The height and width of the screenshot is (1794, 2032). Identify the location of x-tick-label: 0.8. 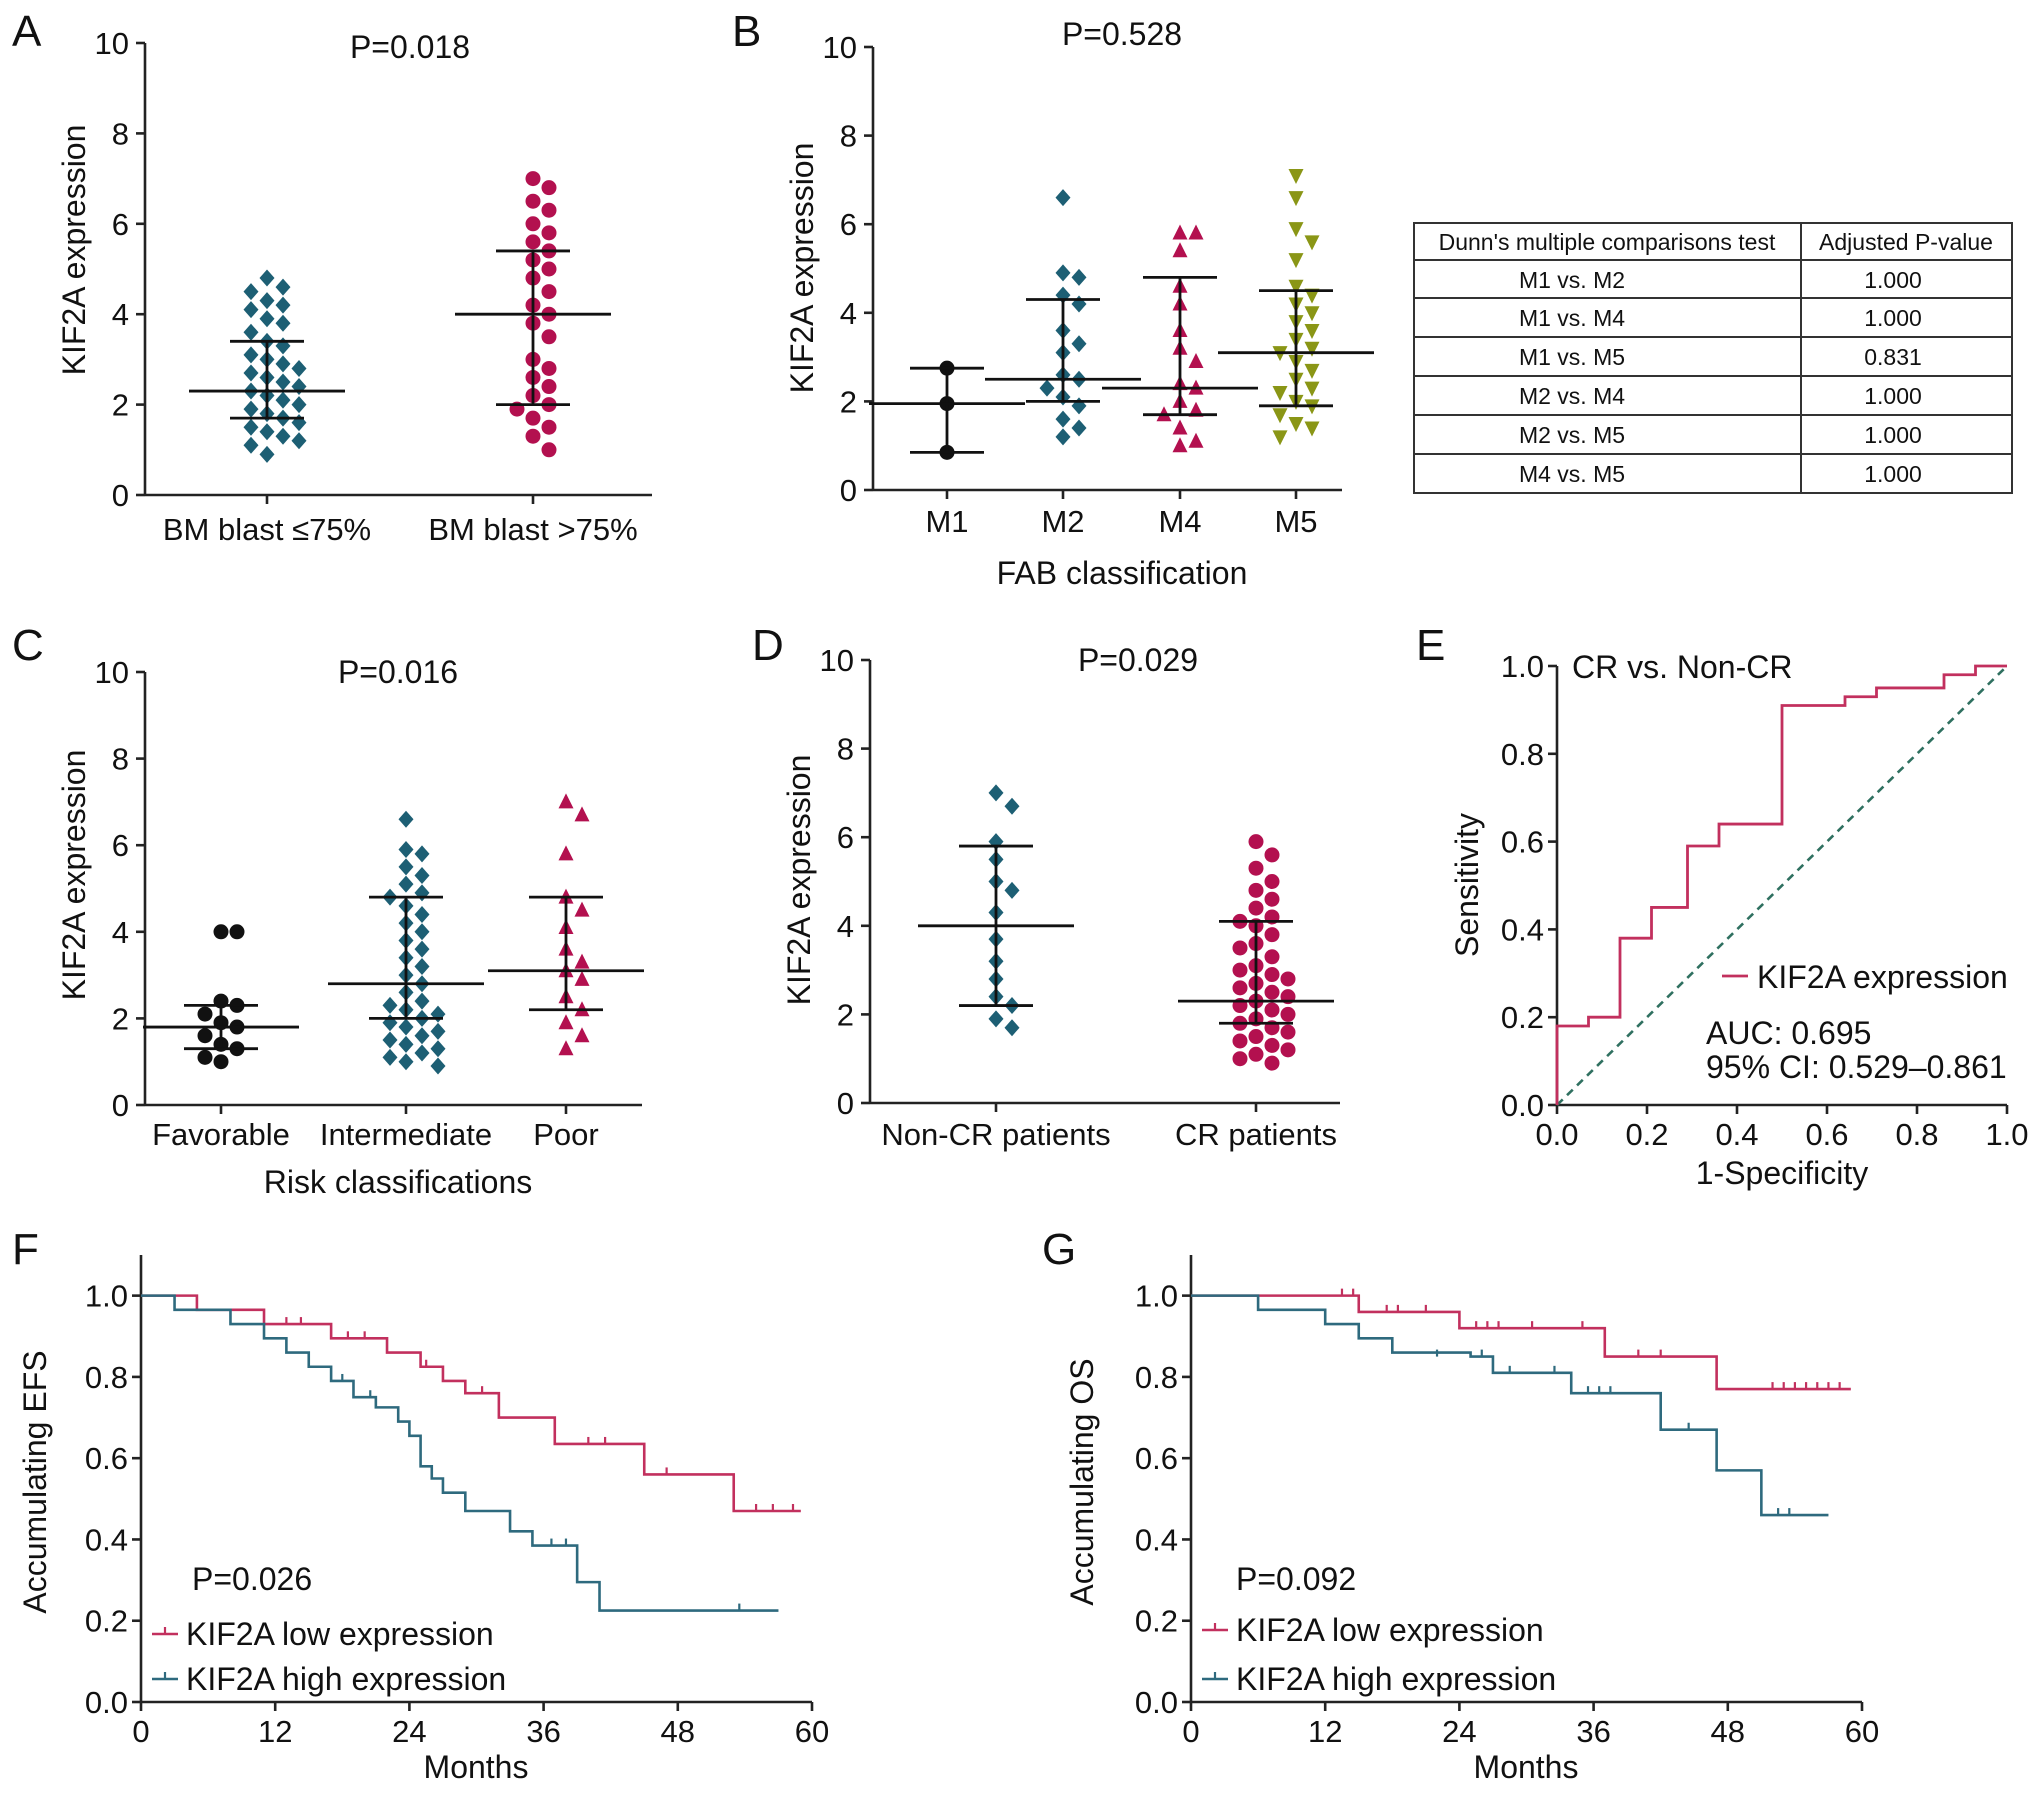
(1916, 1134).